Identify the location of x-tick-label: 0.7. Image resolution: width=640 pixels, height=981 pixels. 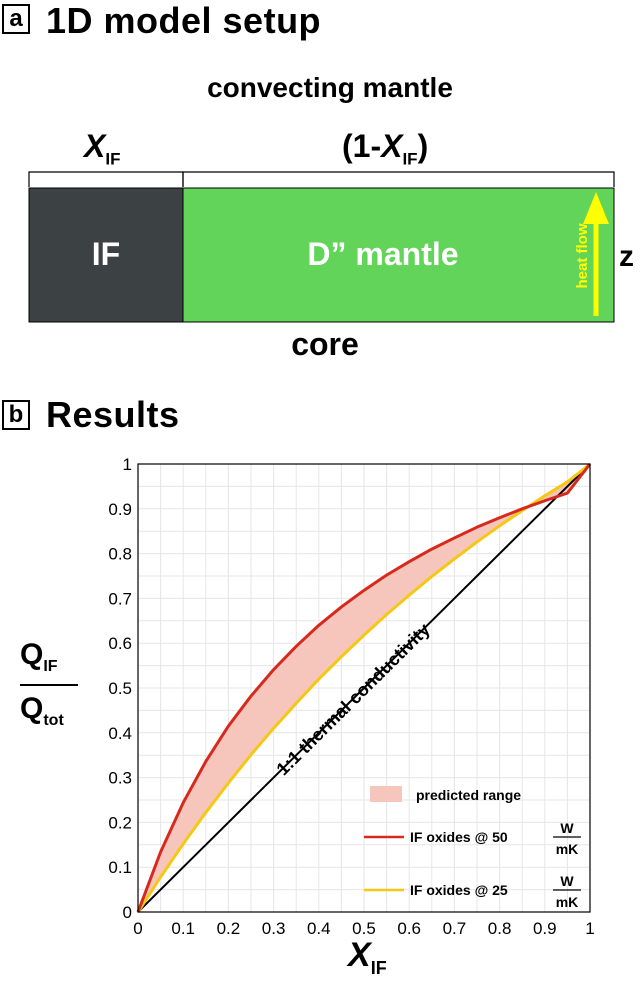
(455, 928).